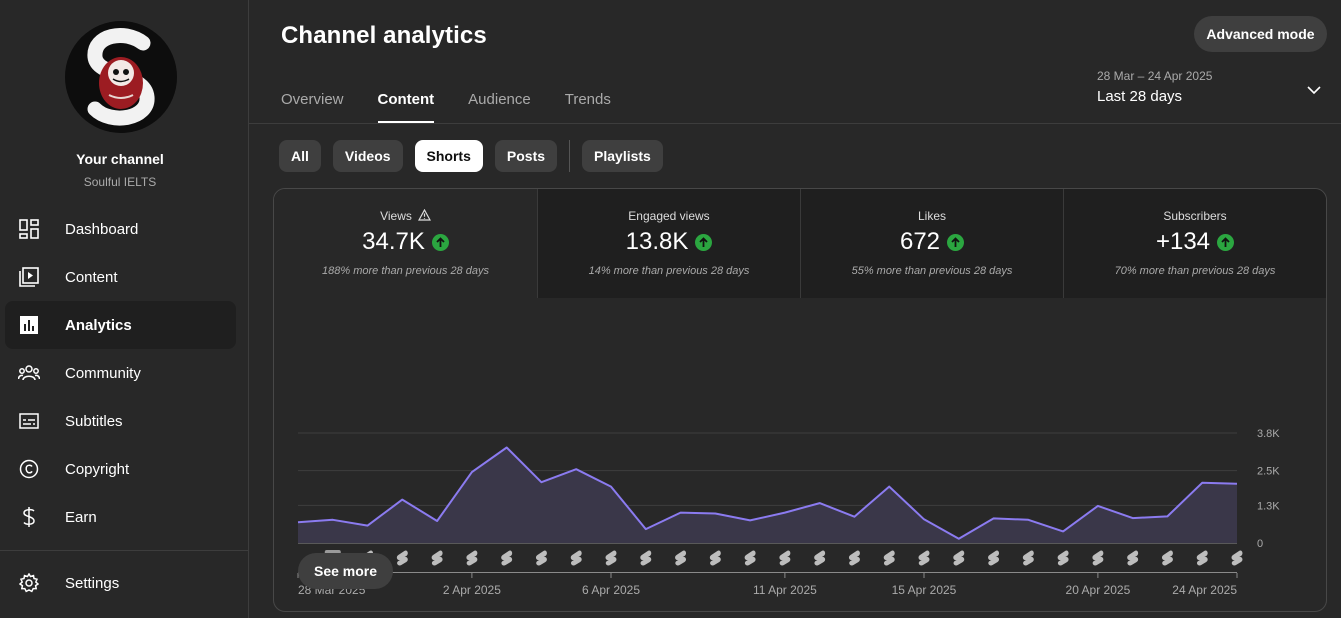 The image size is (1341, 618). Describe the element at coordinates (1140, 96) in the screenshot. I see `period-text: Last 28 days` at that location.